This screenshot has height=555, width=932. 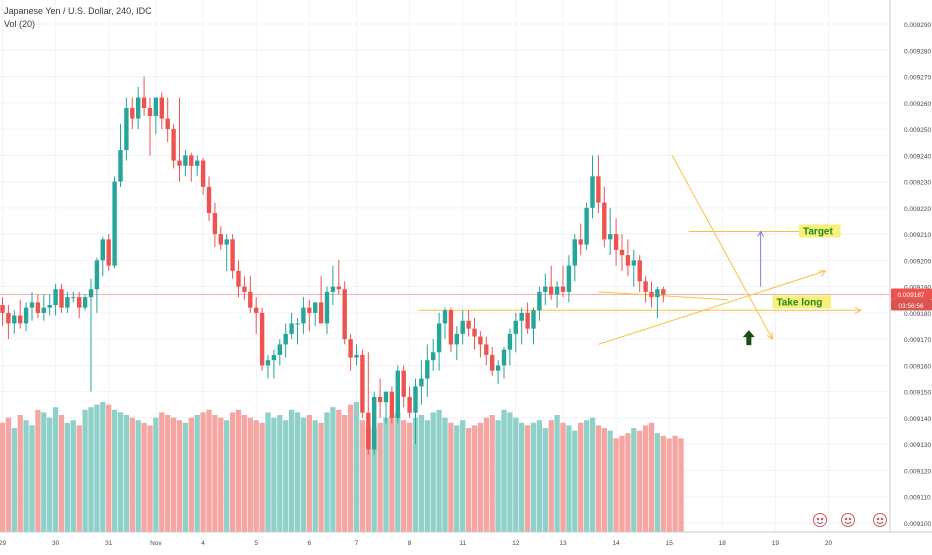 What do you see at coordinates (910, 295) in the screenshot?
I see `last-price-label: 0.009187` at bounding box center [910, 295].